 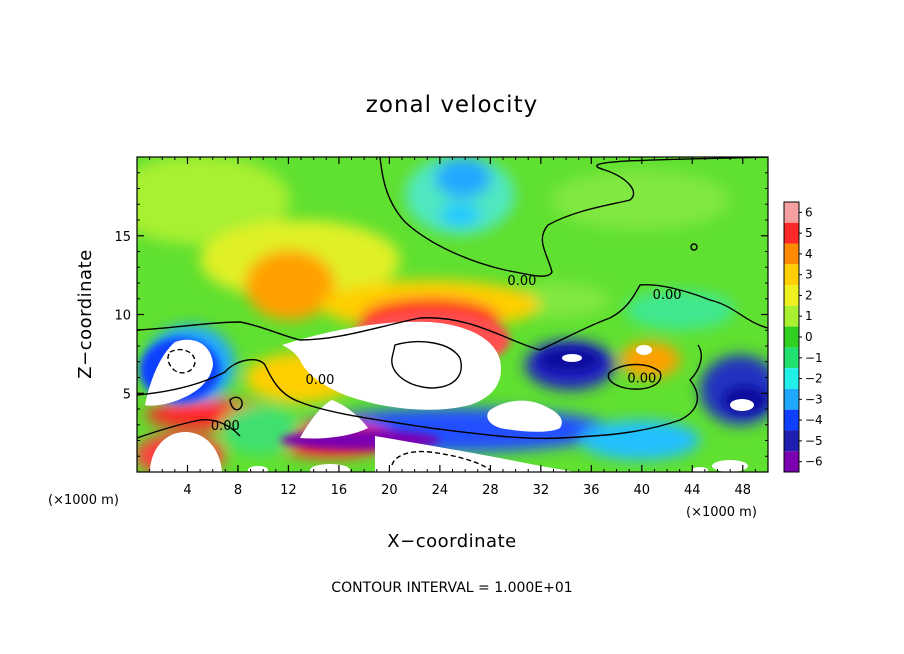 What do you see at coordinates (187, 490) in the screenshot?
I see `x-tick-label: 4` at bounding box center [187, 490].